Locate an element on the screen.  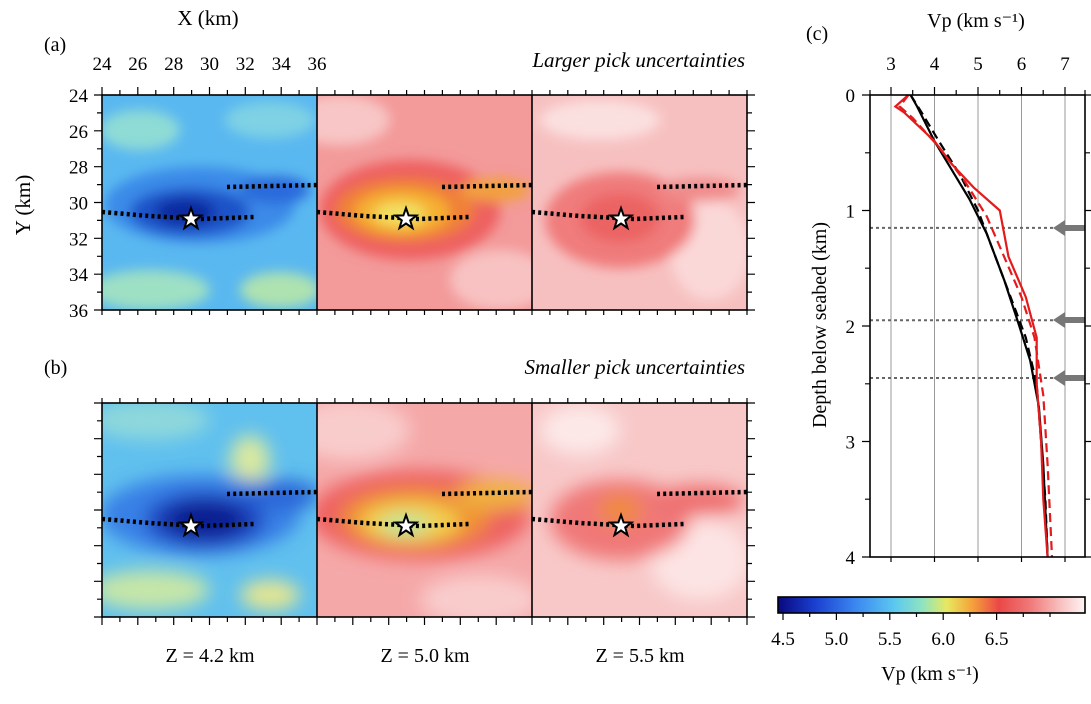
y-tick-label: 34 is located at coordinates (79, 275).